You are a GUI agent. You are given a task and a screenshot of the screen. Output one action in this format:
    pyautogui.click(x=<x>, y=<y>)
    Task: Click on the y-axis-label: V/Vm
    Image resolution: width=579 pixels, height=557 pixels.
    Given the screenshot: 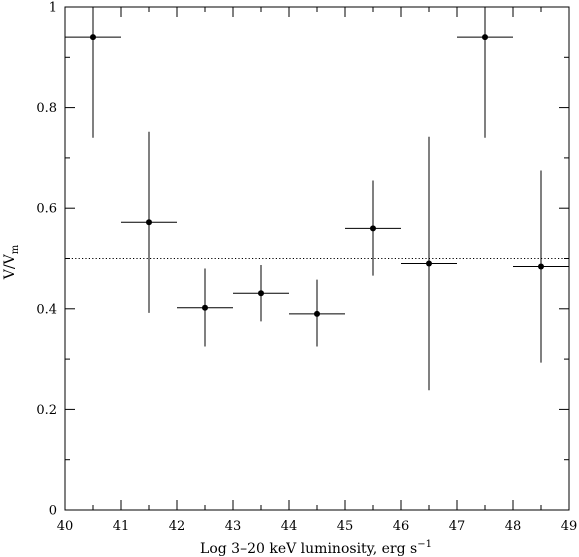 What is the action you would take?
    pyautogui.click(x=11, y=262)
    